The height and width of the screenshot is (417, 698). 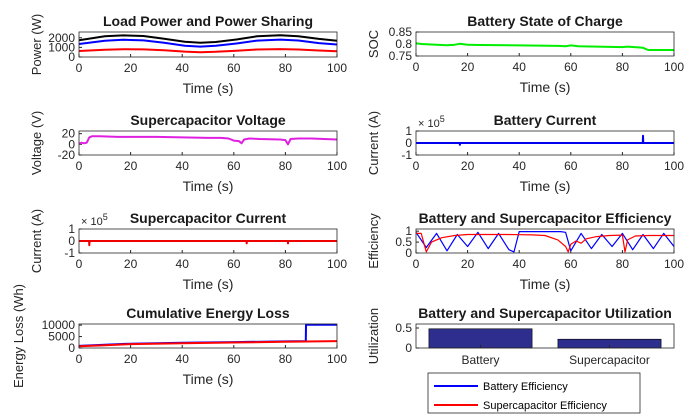 I want to click on y-tick-label: 0.8, so click(x=403, y=44).